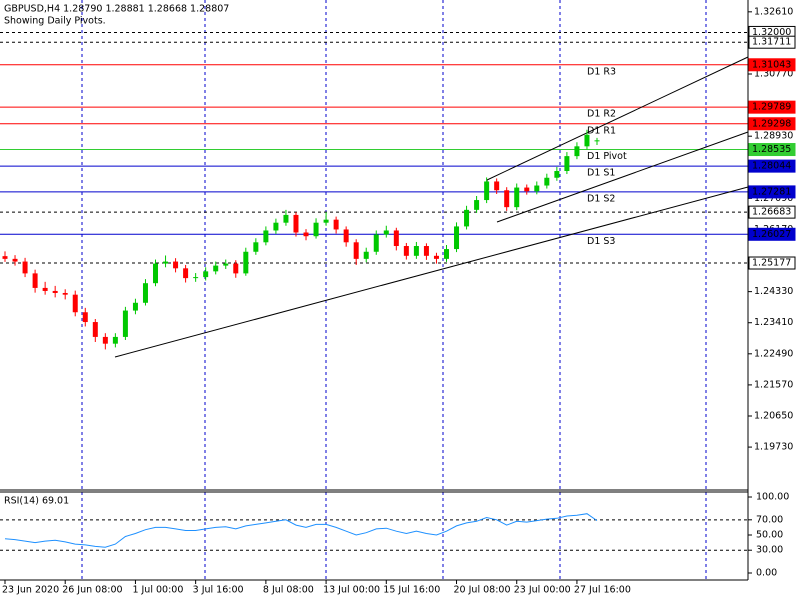  I want to click on chart-subtitle: Showing Daily Pivots., so click(55, 21).